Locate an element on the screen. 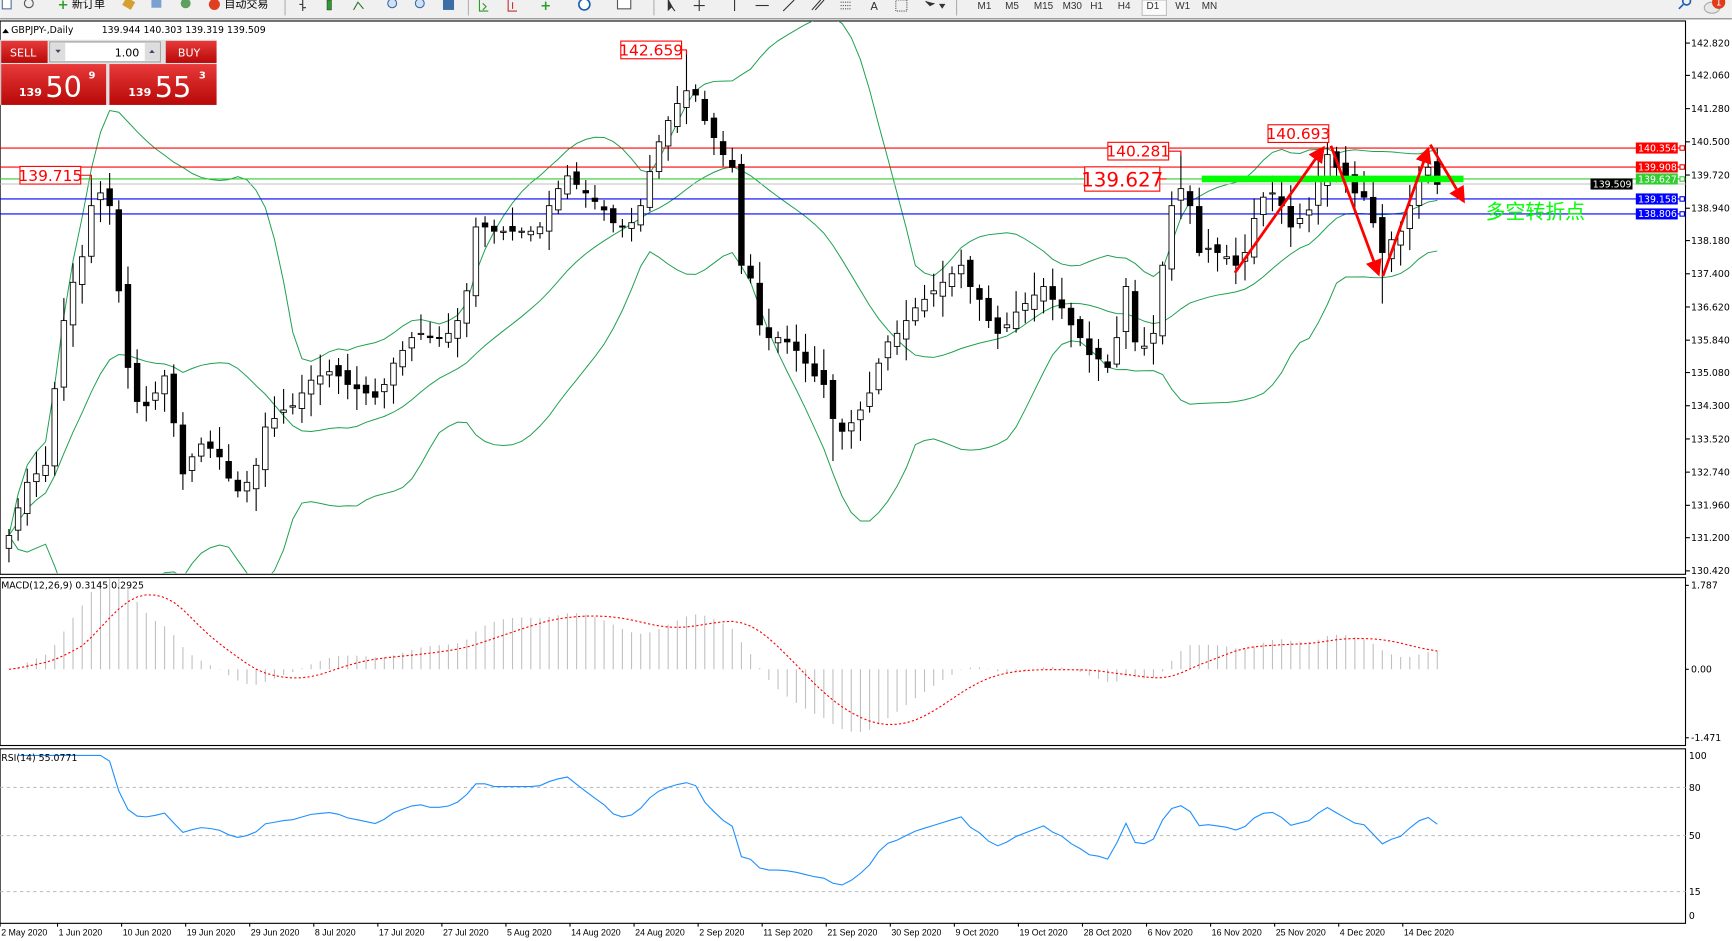 This screenshot has width=1732, height=941. price-annotation: 140.693 is located at coordinates (1298, 133).